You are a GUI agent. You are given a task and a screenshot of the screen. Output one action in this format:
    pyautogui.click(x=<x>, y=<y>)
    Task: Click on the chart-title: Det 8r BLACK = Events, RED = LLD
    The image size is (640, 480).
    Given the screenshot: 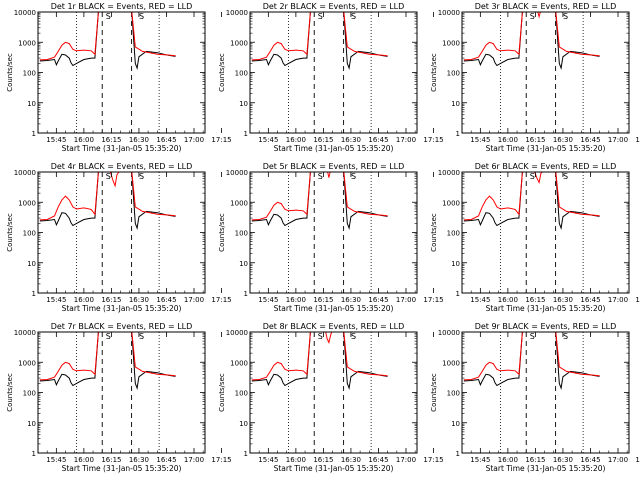 What is the action you would take?
    pyautogui.click(x=334, y=326)
    